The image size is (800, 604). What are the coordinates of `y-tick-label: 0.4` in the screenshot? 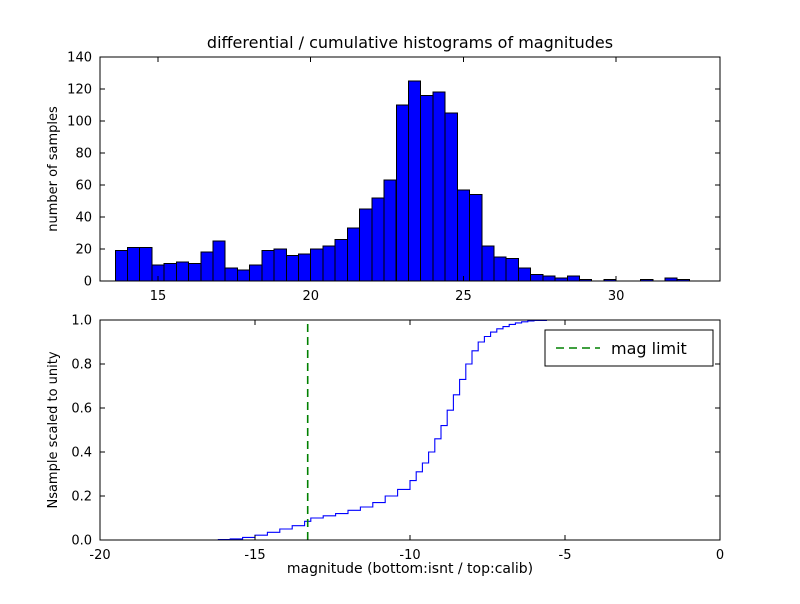 It's located at (81, 453).